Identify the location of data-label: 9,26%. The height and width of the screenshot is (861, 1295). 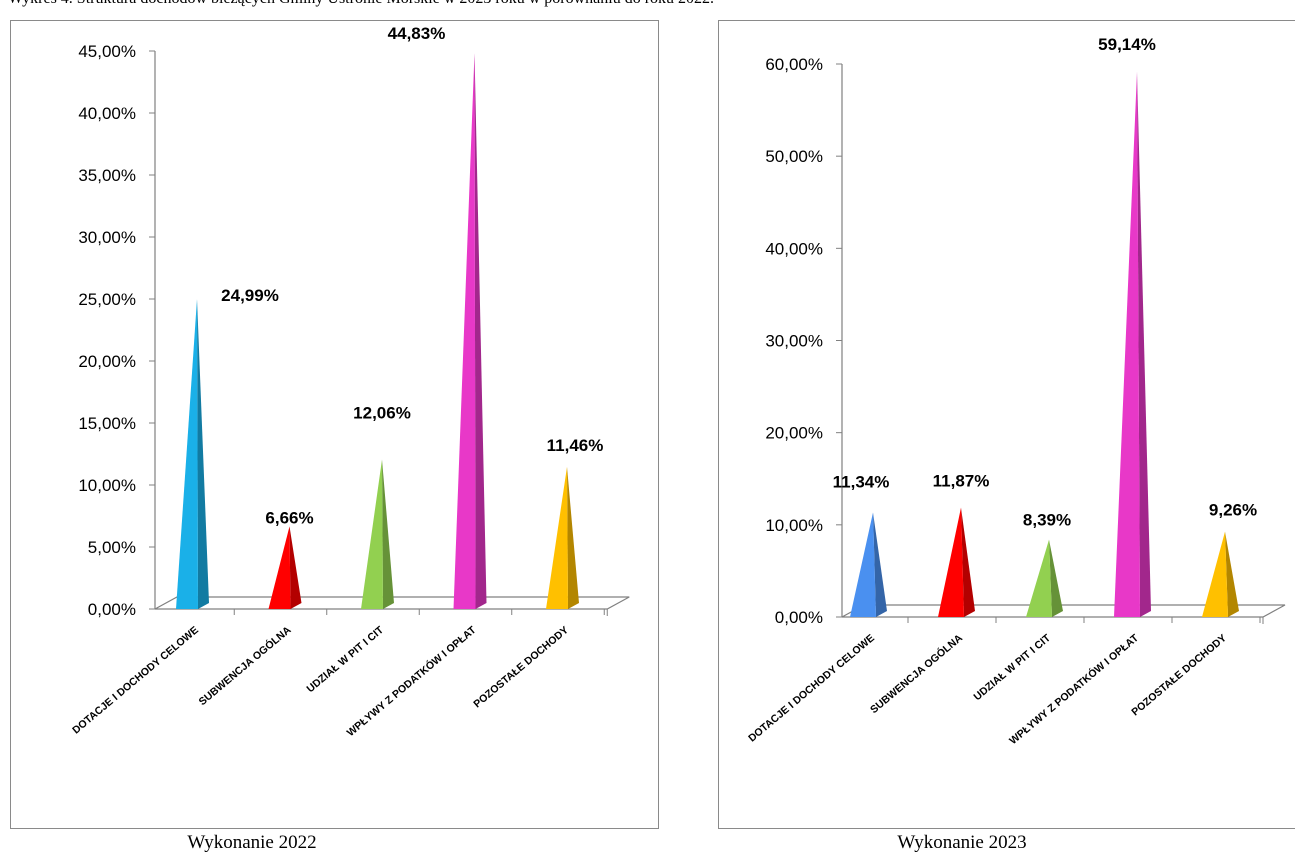
(1233, 510).